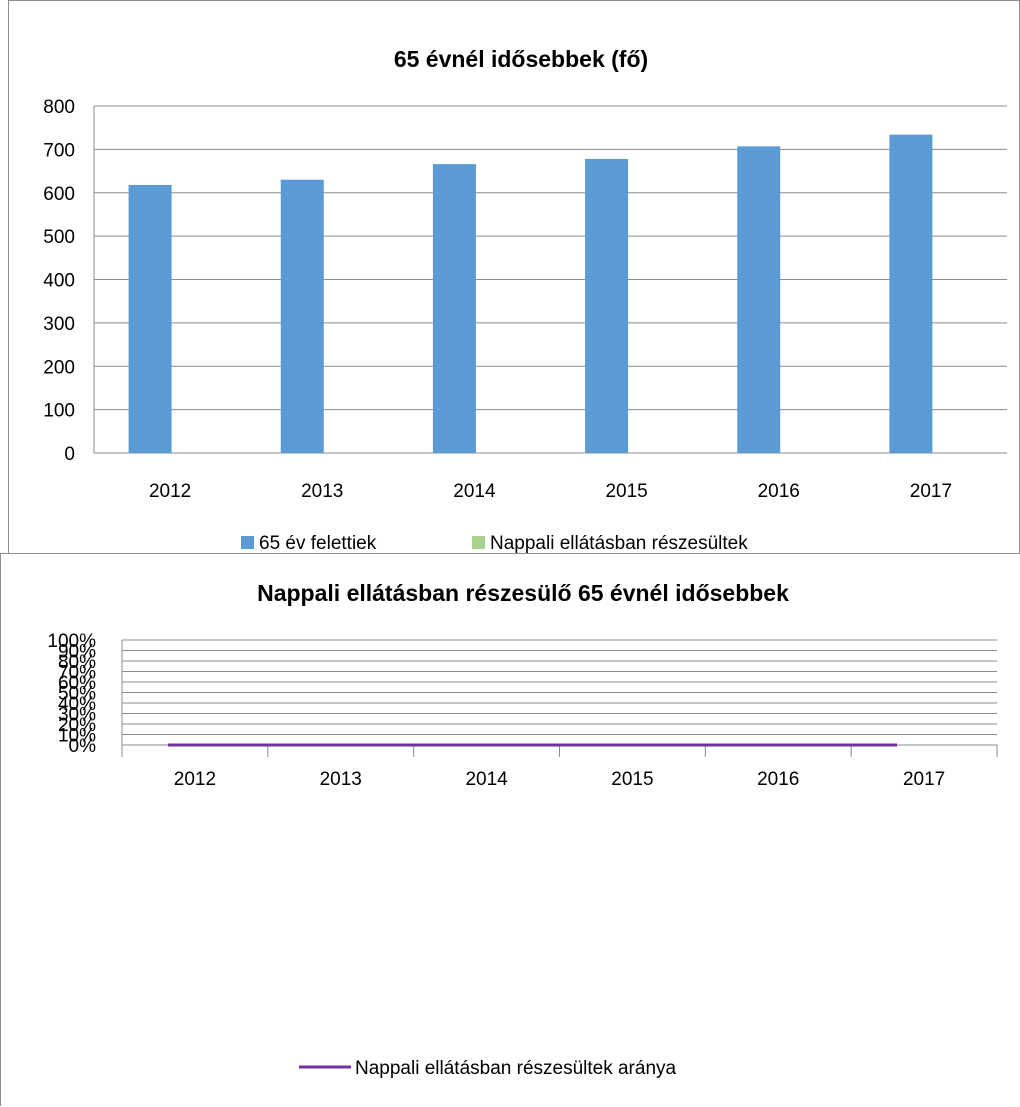  I want to click on bar-2015, so click(607, 306).